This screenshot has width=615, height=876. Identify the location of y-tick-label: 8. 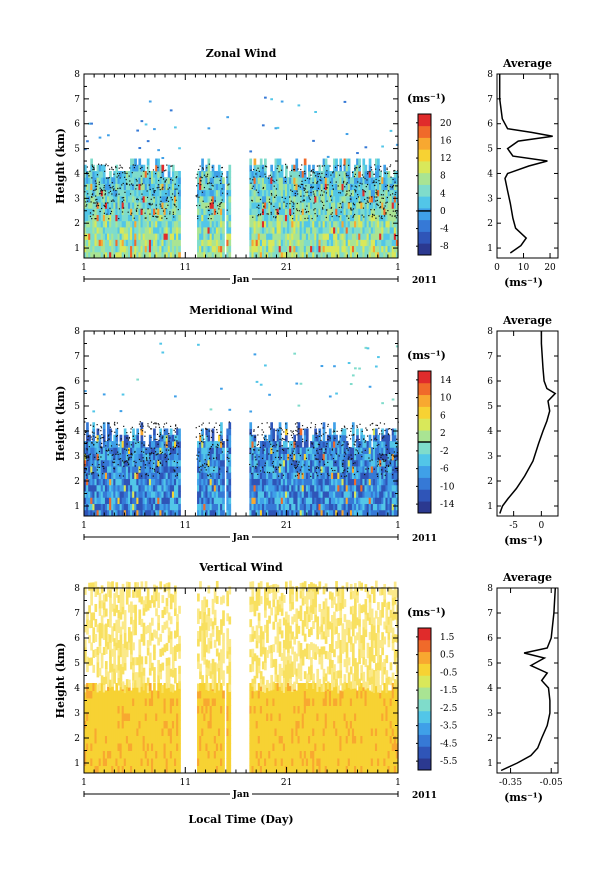
(77, 75).